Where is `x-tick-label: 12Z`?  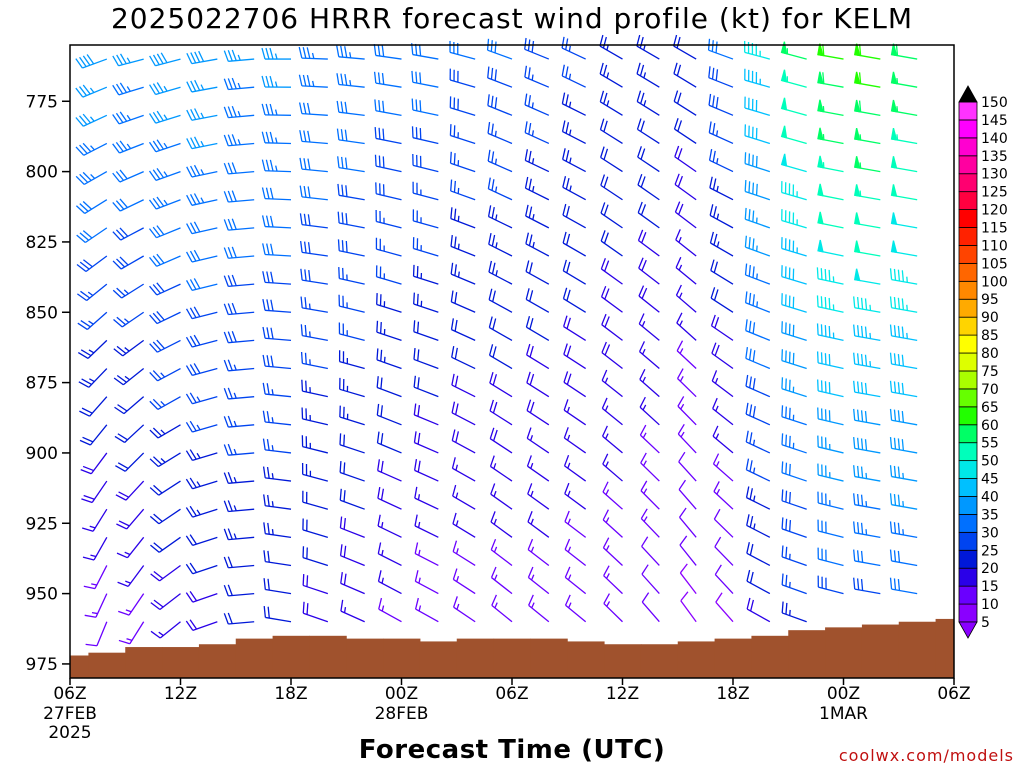 x-tick-label: 12Z is located at coordinates (622, 694).